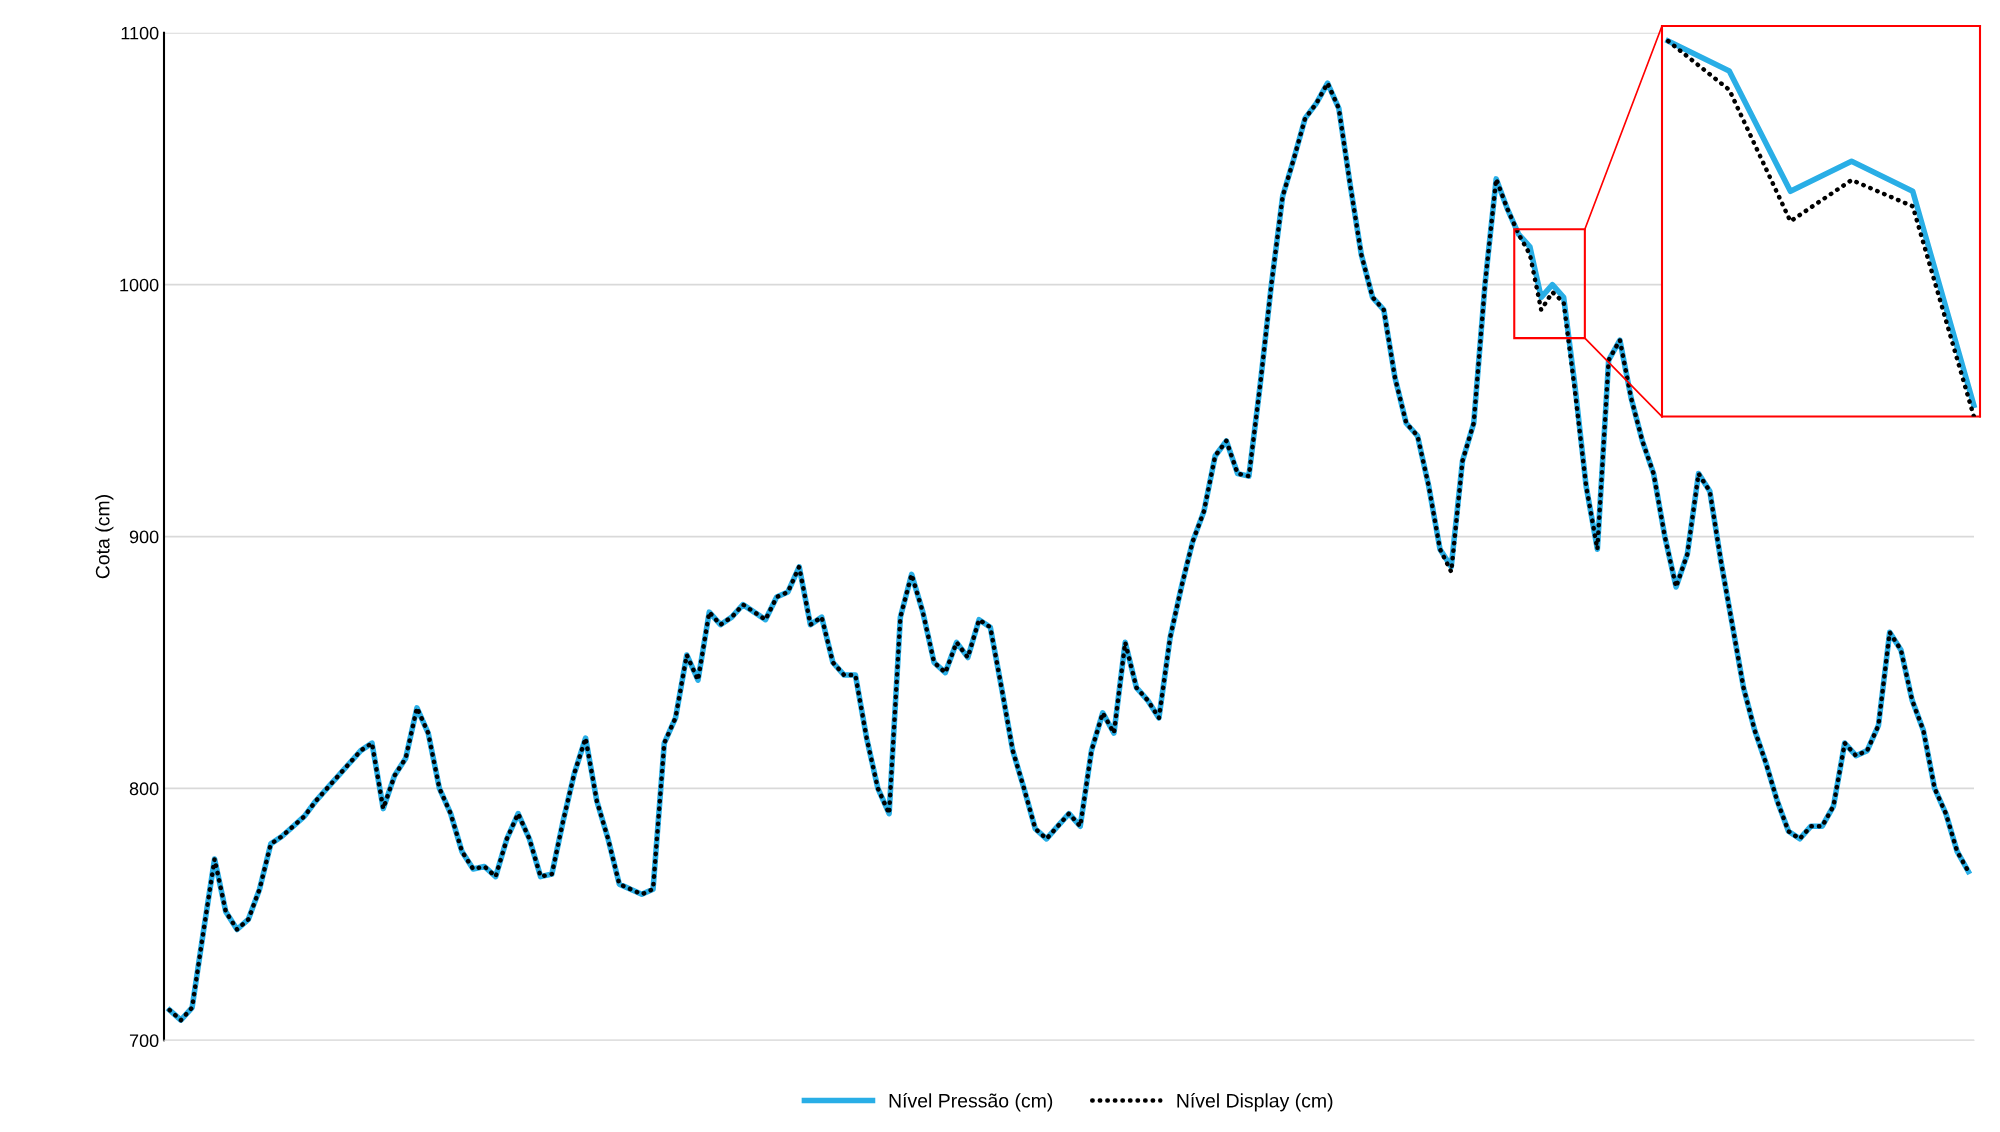 Image resolution: width=2000 pixels, height=1132 pixels. What do you see at coordinates (144, 1041) in the screenshot?
I see `y-tick-label: 700` at bounding box center [144, 1041].